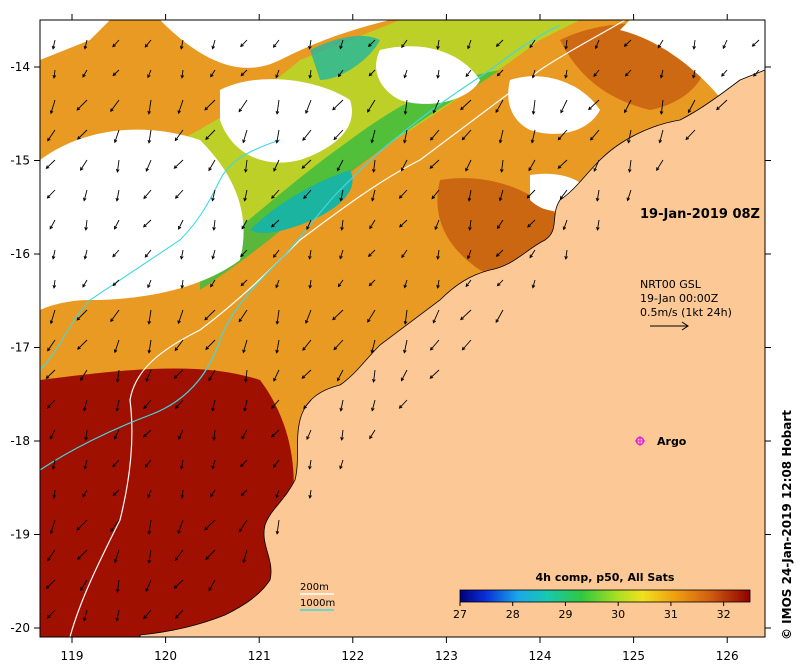 This screenshot has height=672, width=809. I want to click on current-scale-label: 0.5m/s (1kt 24h), so click(686, 312).